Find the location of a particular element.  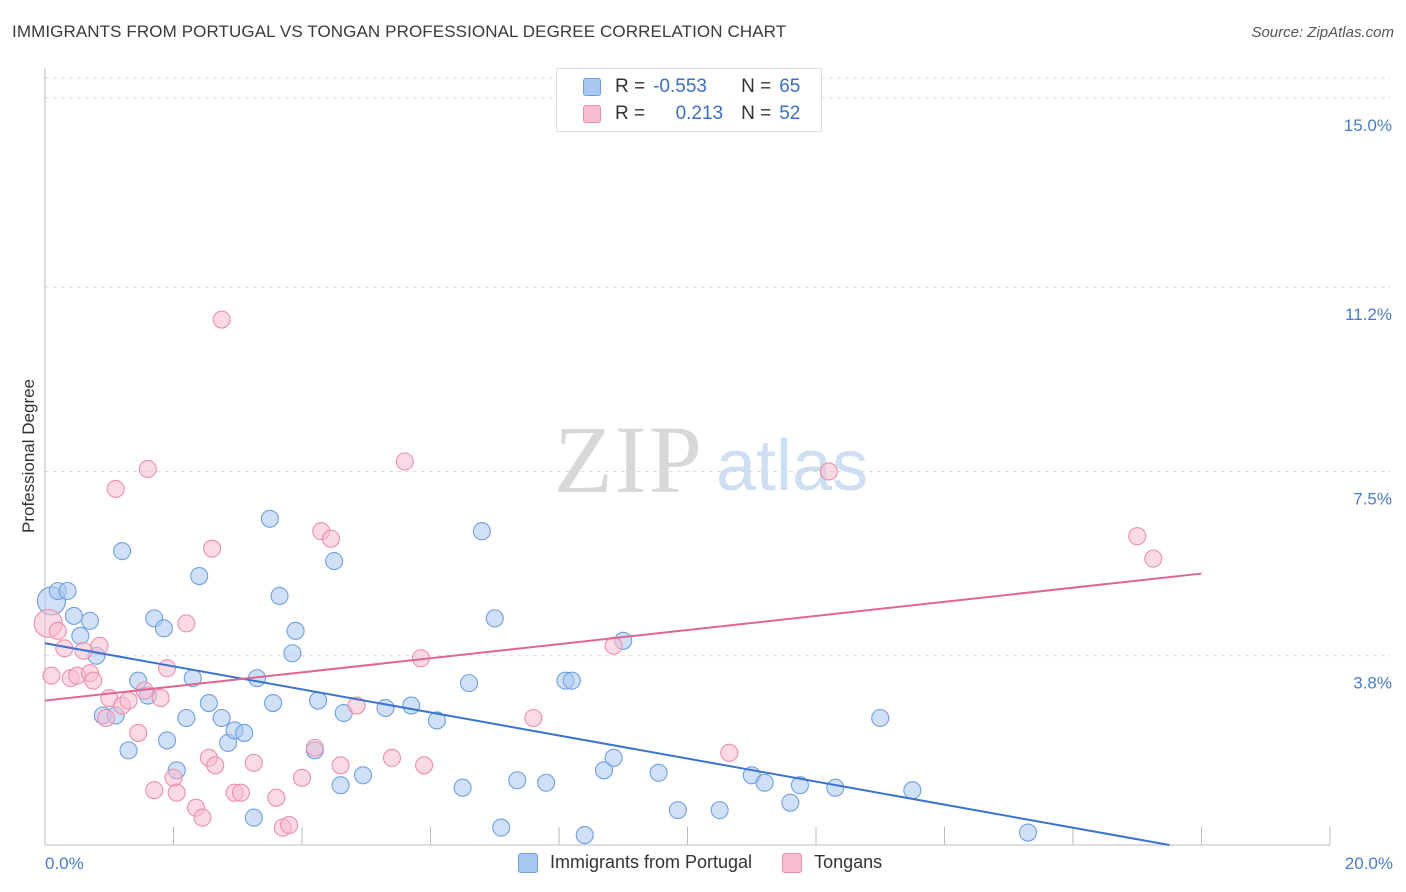

x-tick-label: 20.0% is located at coordinates (1369, 863).